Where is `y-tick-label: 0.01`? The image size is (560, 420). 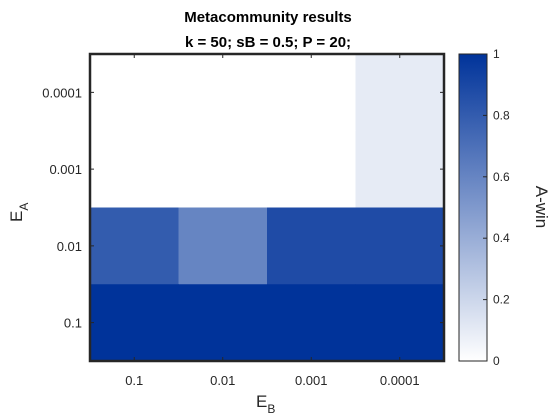
y-tick-label: 0.01 is located at coordinates (69, 246).